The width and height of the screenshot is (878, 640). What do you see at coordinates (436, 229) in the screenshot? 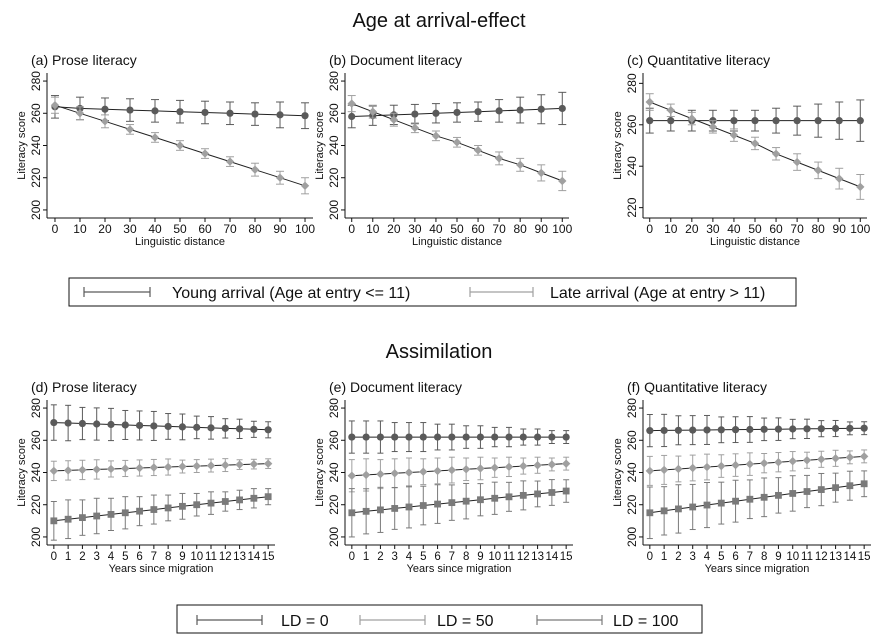
I see `x-tick-label: 40` at bounding box center [436, 229].